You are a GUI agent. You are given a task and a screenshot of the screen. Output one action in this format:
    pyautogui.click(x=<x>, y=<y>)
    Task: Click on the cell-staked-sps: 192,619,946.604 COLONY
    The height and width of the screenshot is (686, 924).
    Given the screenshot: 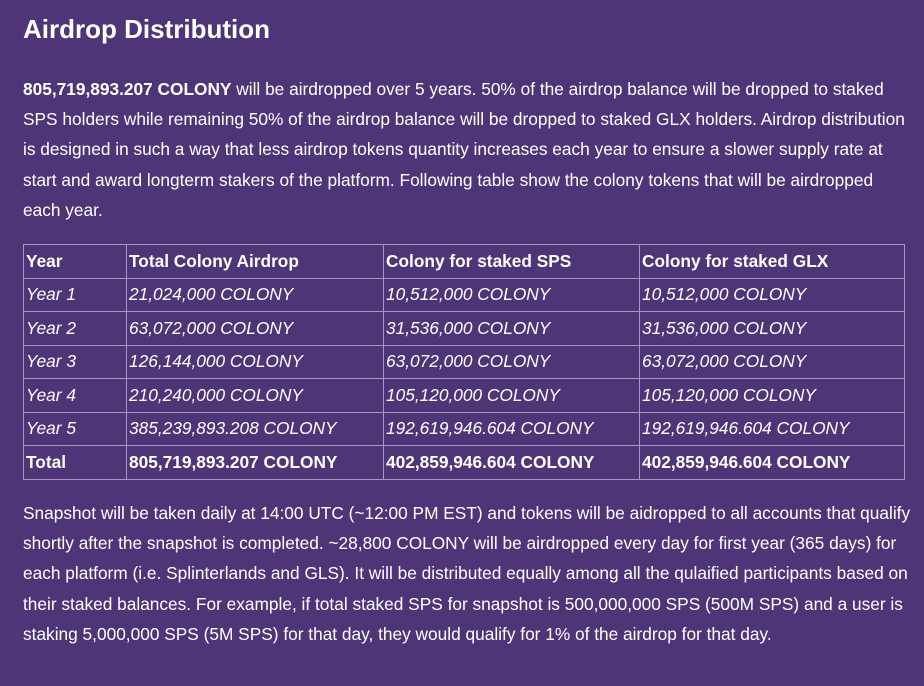 What is the action you would take?
    pyautogui.click(x=511, y=428)
    